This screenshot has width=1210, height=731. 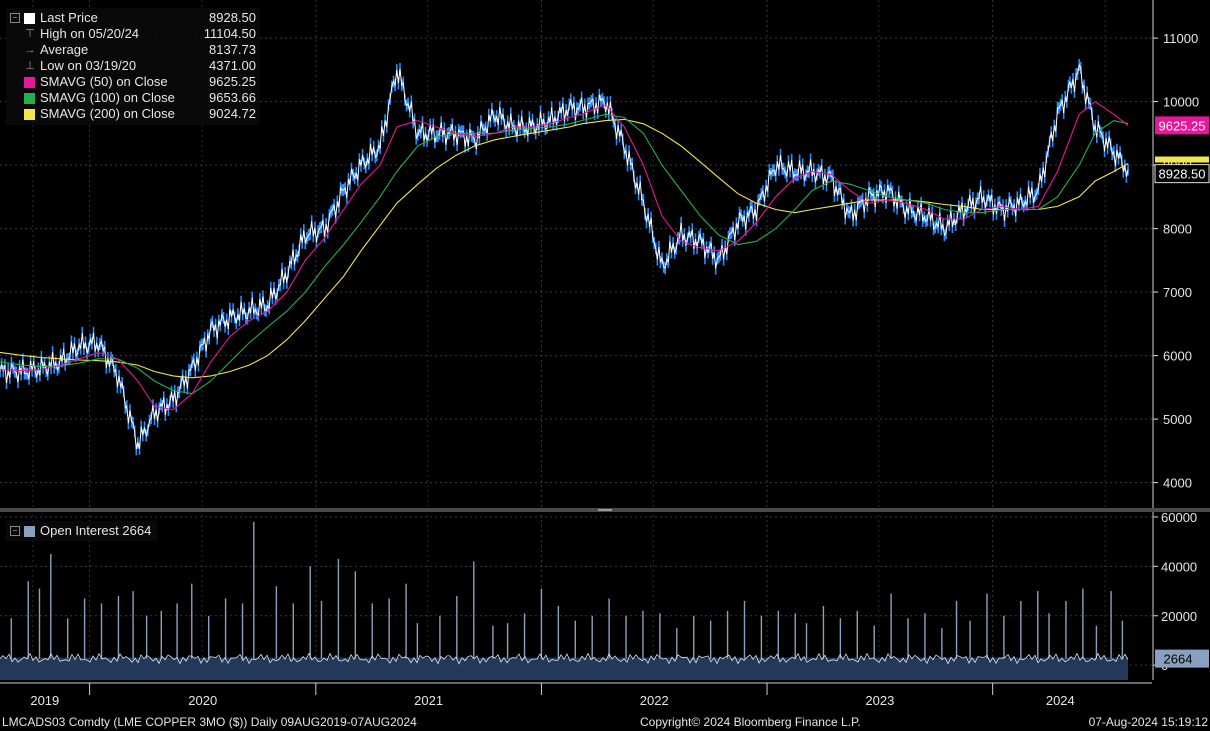 I want to click on legend-value: 9653.66, so click(x=232, y=97).